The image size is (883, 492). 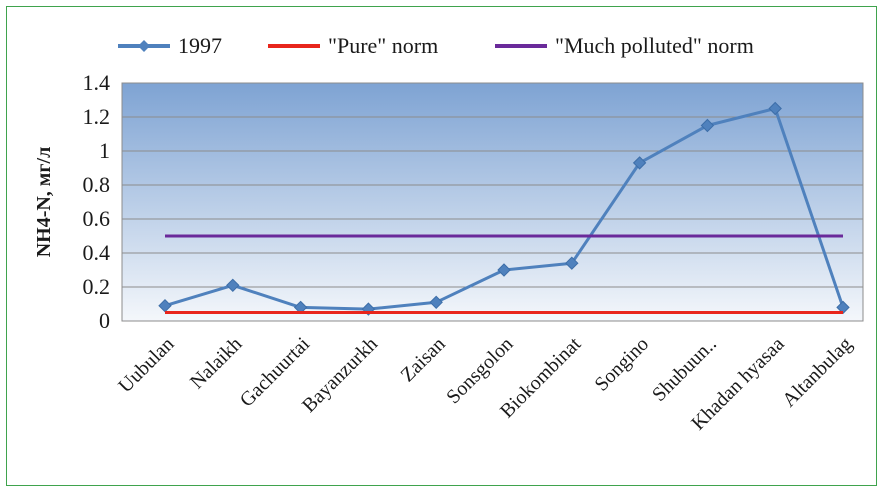 I want to click on y-tick-label: 0, so click(x=104, y=320).